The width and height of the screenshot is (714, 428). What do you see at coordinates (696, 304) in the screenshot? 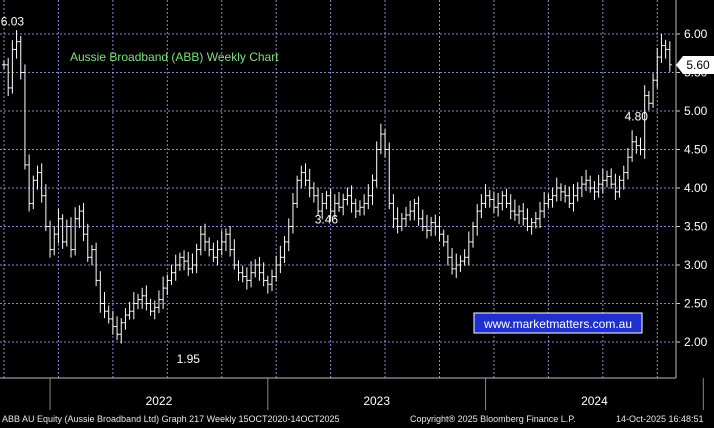
I see `y-tick-label: 2.50` at bounding box center [696, 304].